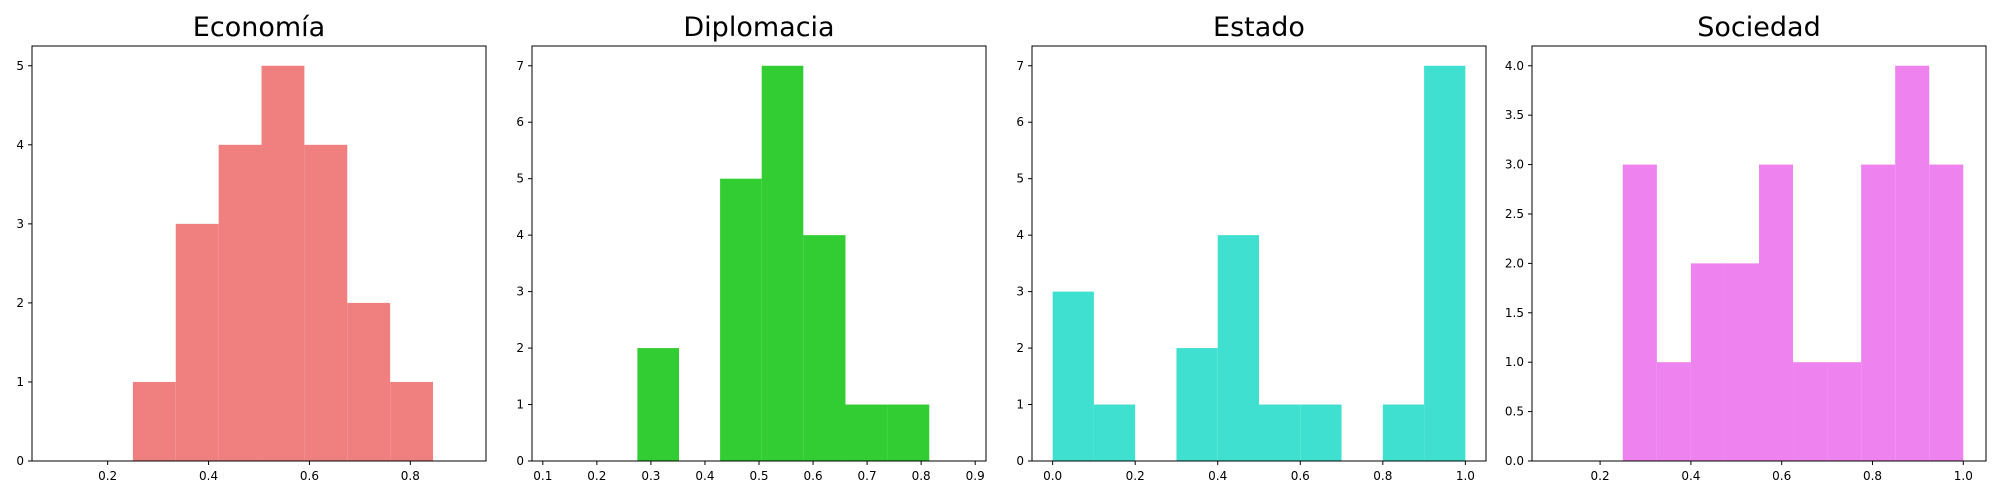 The image size is (2000, 500). Describe the element at coordinates (1514, 214) in the screenshot. I see `y-tick-label: 2.5` at that location.